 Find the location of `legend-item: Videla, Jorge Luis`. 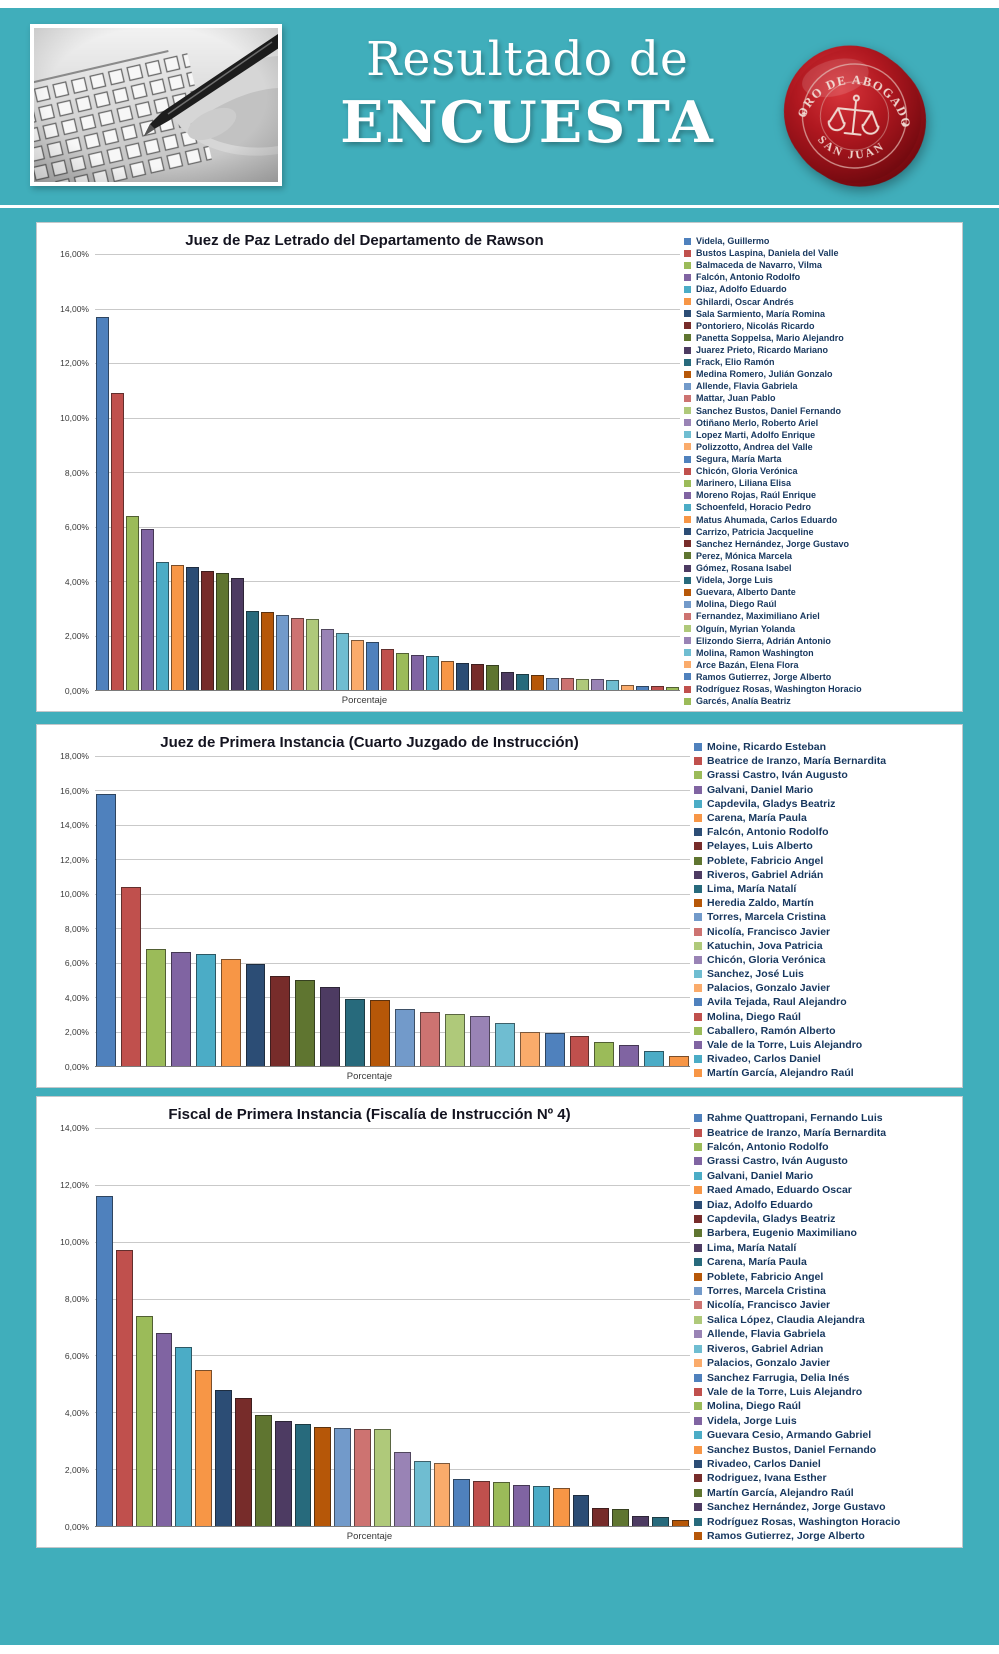

legend-item: Videla, Jorge Luis is located at coordinates (825, 1421).